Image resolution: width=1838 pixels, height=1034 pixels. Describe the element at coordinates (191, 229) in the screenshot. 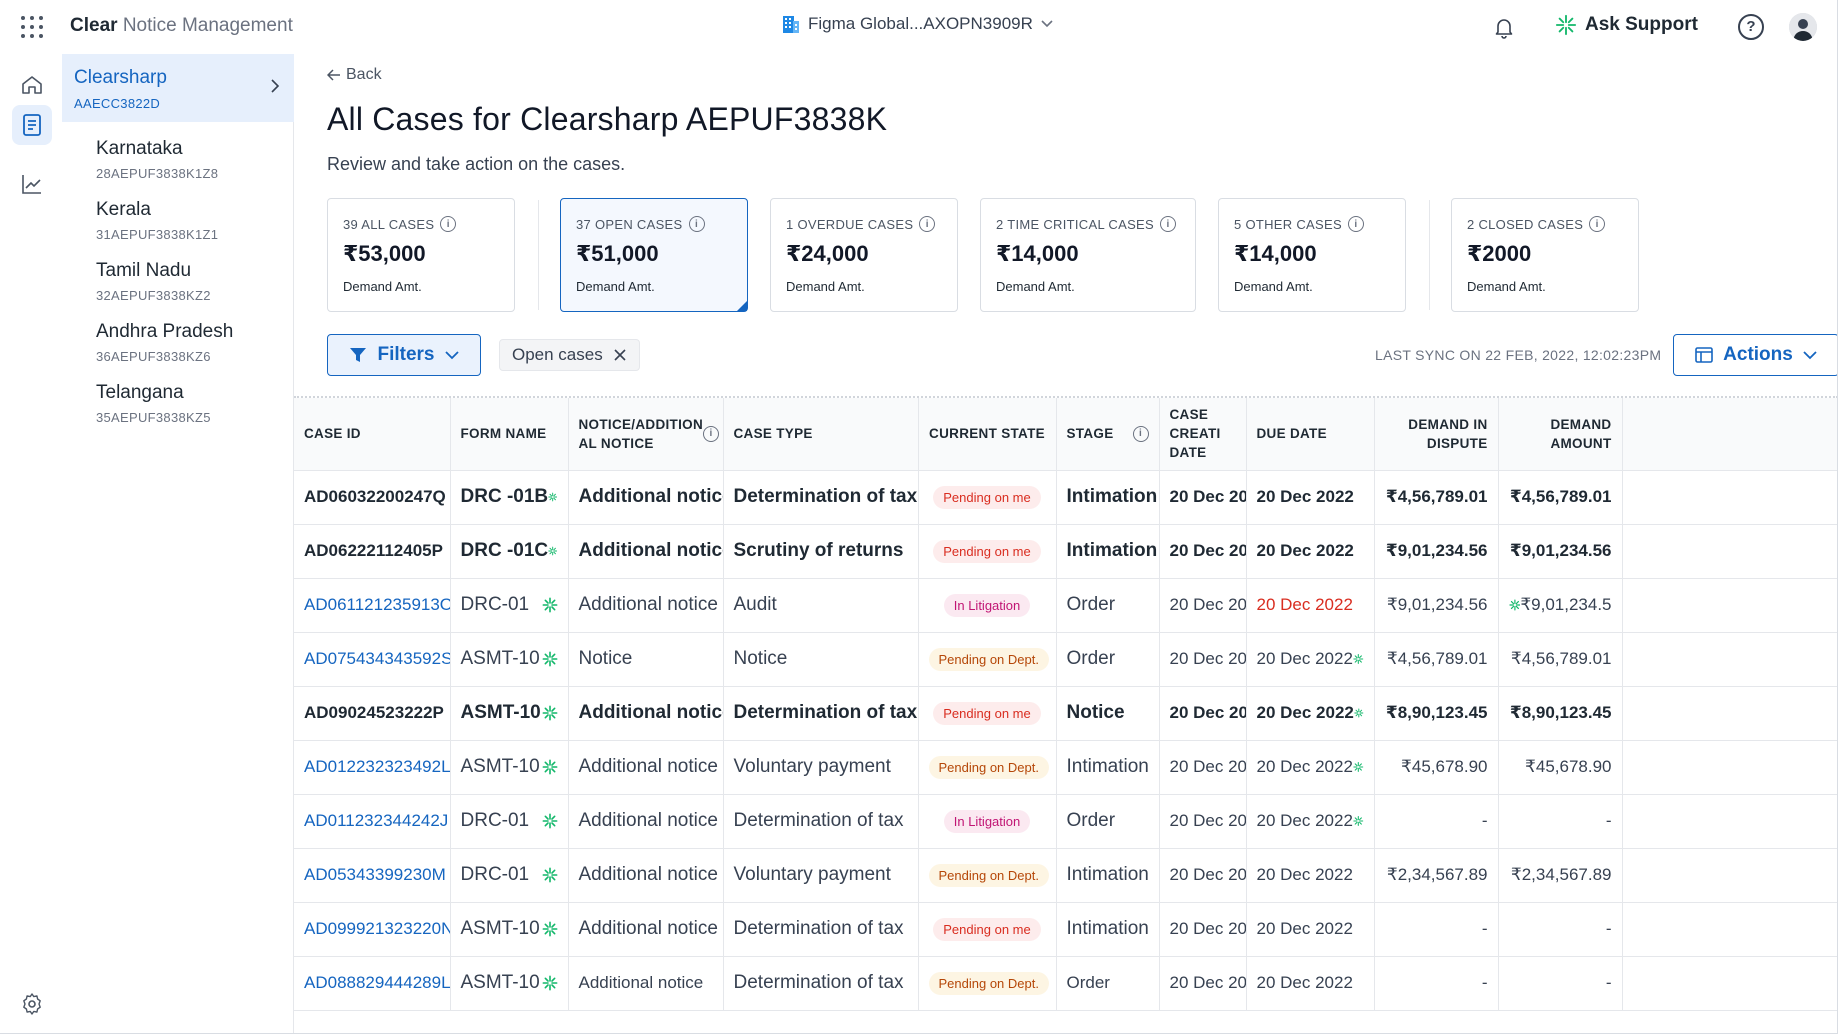

I see `gstin-item: Kerala 31AEPUF3838K1Z1` at that location.